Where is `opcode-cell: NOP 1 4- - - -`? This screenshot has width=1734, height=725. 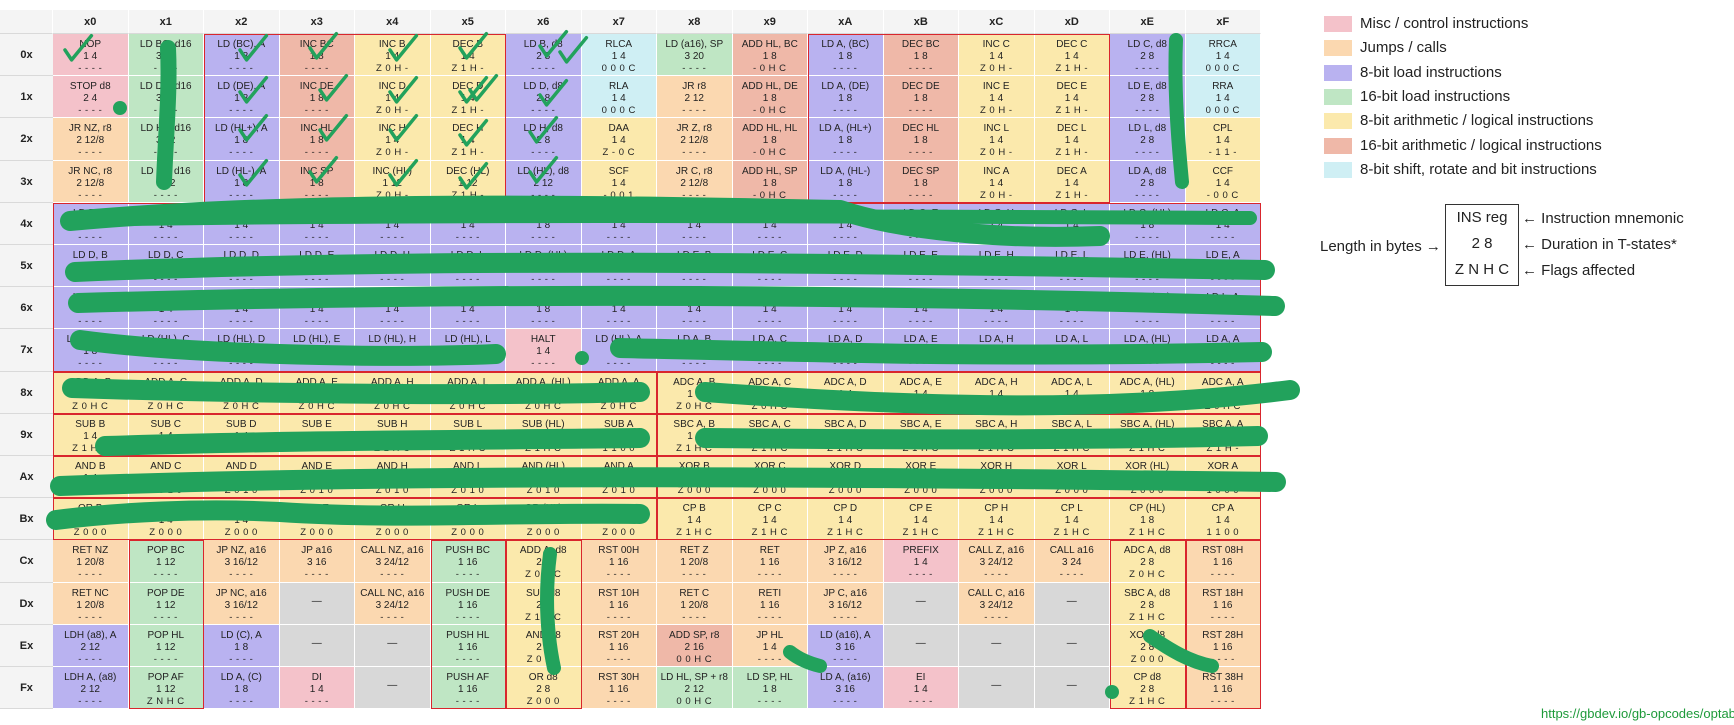
opcode-cell: NOP 1 4- - - - is located at coordinates (91, 55).